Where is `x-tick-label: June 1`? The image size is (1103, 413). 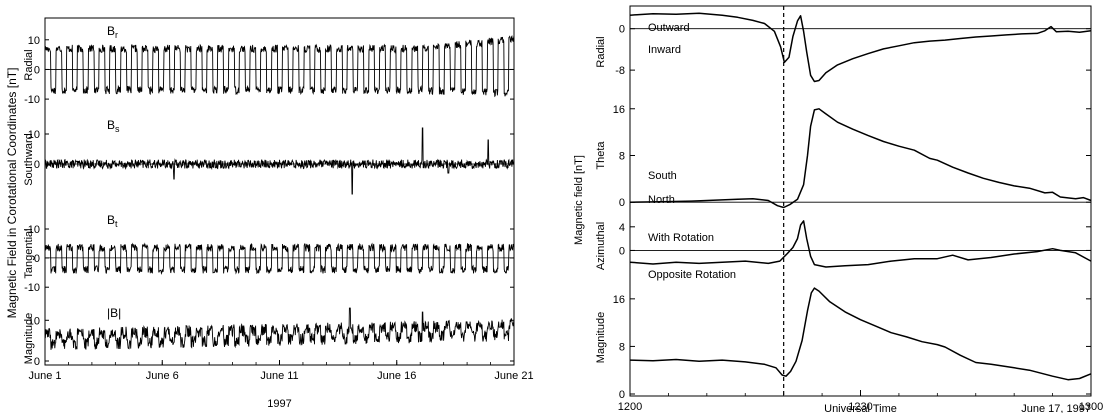
x-tick-label: June 1 is located at coordinates (44, 376).